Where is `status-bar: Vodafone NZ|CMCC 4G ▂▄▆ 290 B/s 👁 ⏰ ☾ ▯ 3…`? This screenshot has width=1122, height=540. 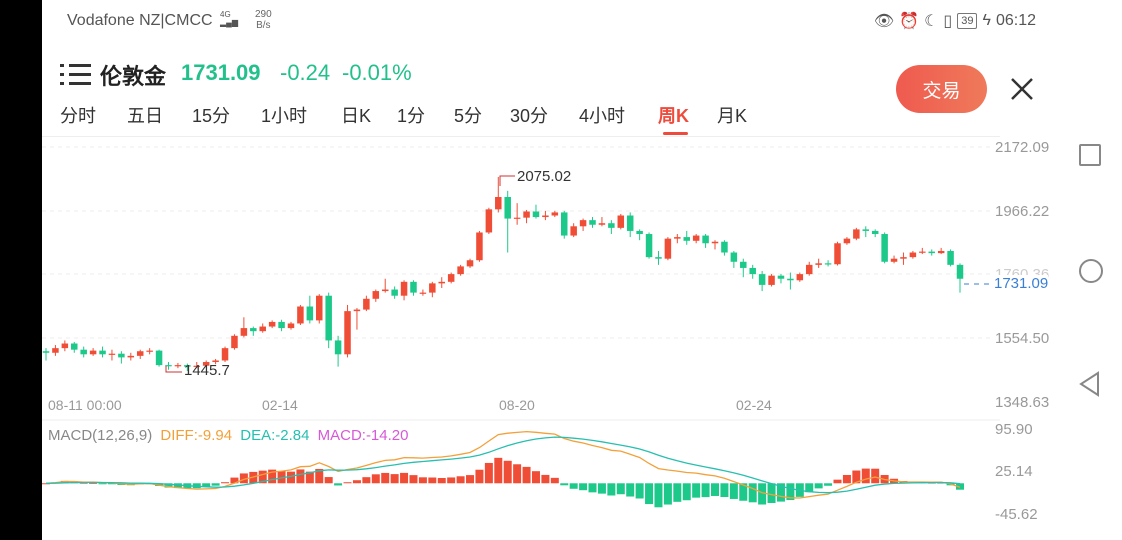 status-bar: Vodafone NZ|CMCC 4G ▂▄▆ 290 B/s 👁 ⏰ ☾ ▯ 3… is located at coordinates (582, 21).